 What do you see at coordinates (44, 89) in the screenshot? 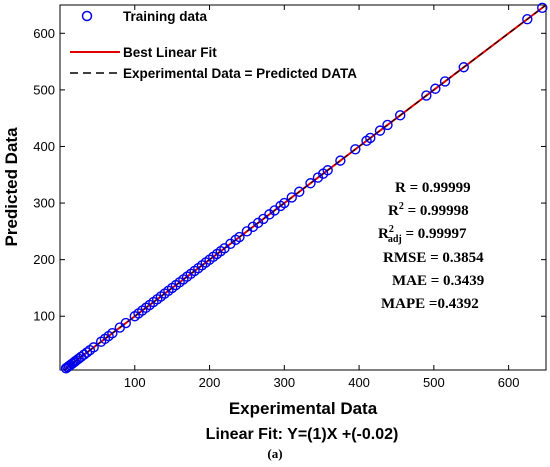
I see `y-tick-label: 500` at bounding box center [44, 89].